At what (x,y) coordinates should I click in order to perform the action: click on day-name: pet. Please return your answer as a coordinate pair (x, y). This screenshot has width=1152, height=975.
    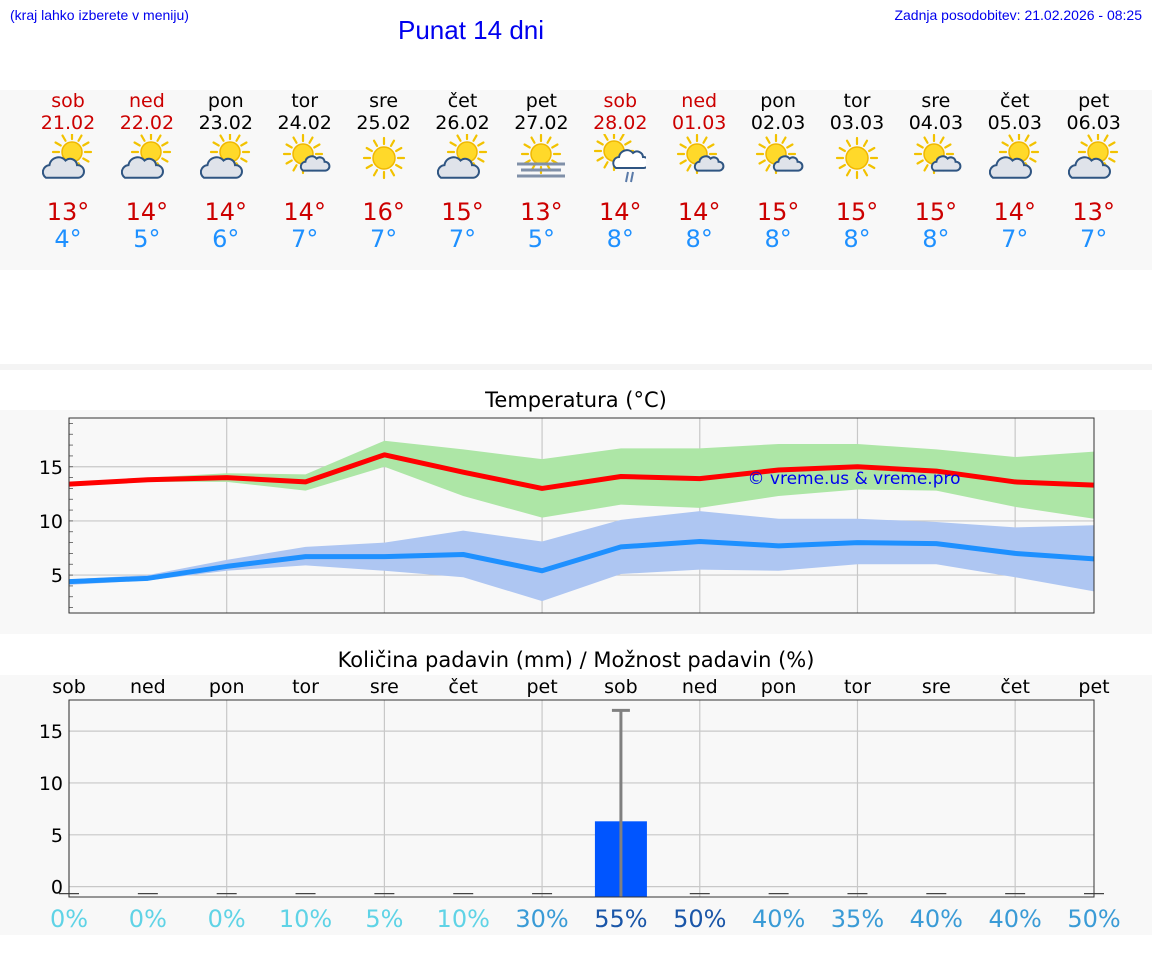
    Looking at the image, I should click on (1094, 101).